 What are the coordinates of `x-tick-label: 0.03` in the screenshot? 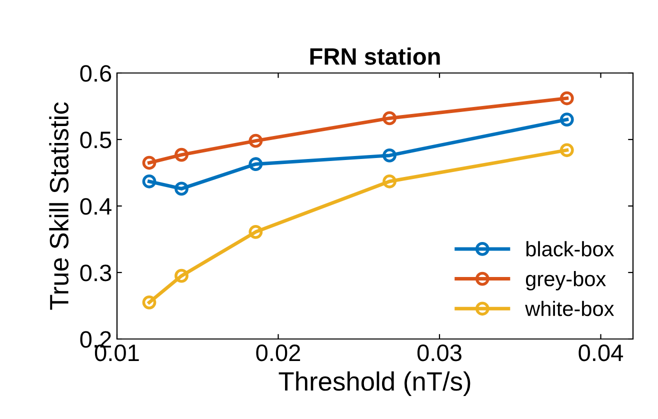 It's located at (439, 353).